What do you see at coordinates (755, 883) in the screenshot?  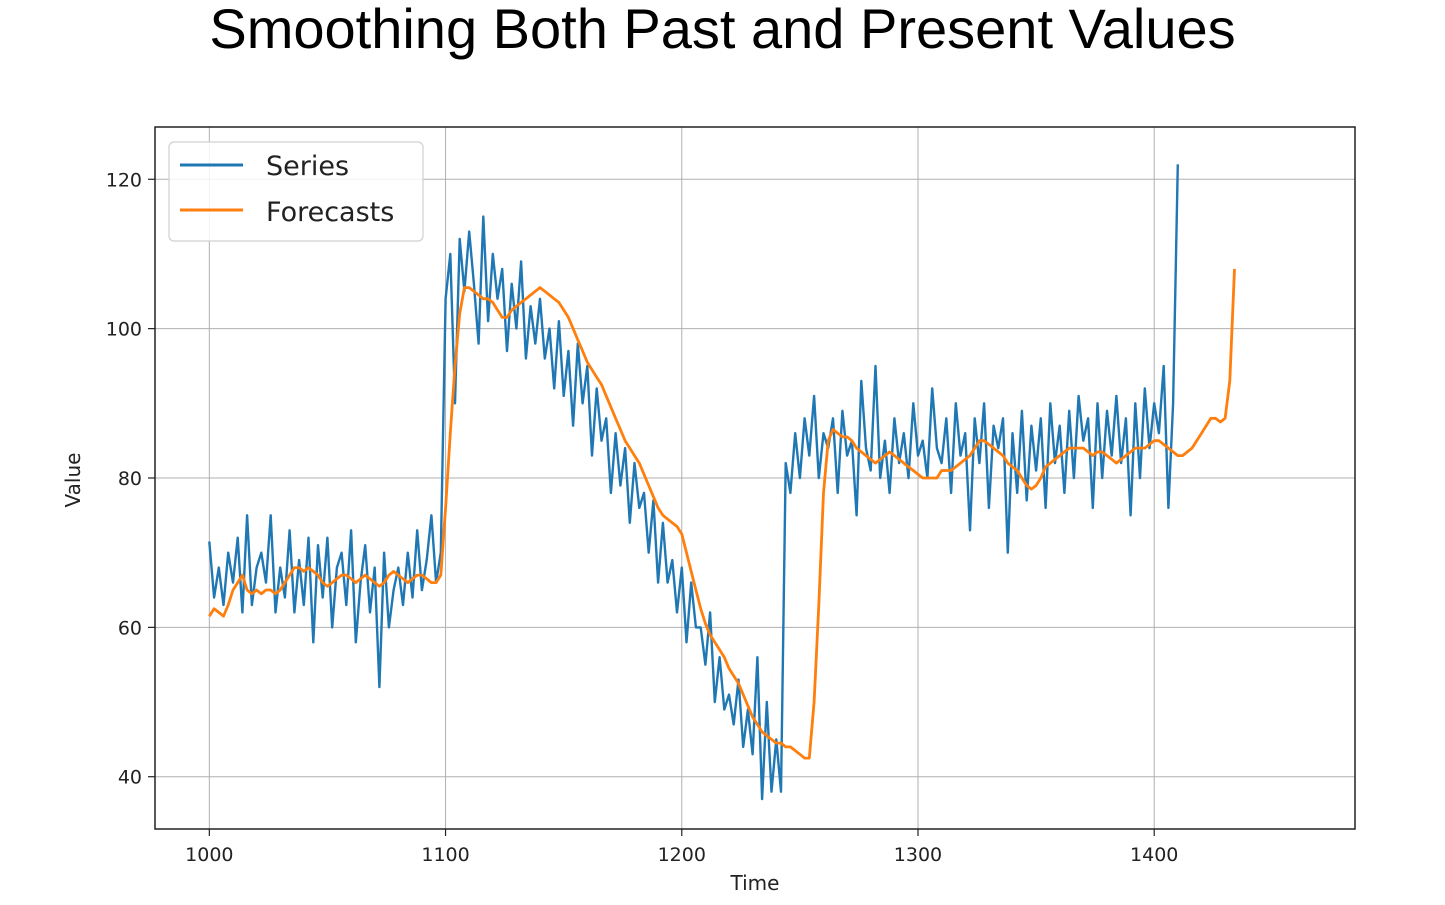 I see `x-axis-label: Time` at bounding box center [755, 883].